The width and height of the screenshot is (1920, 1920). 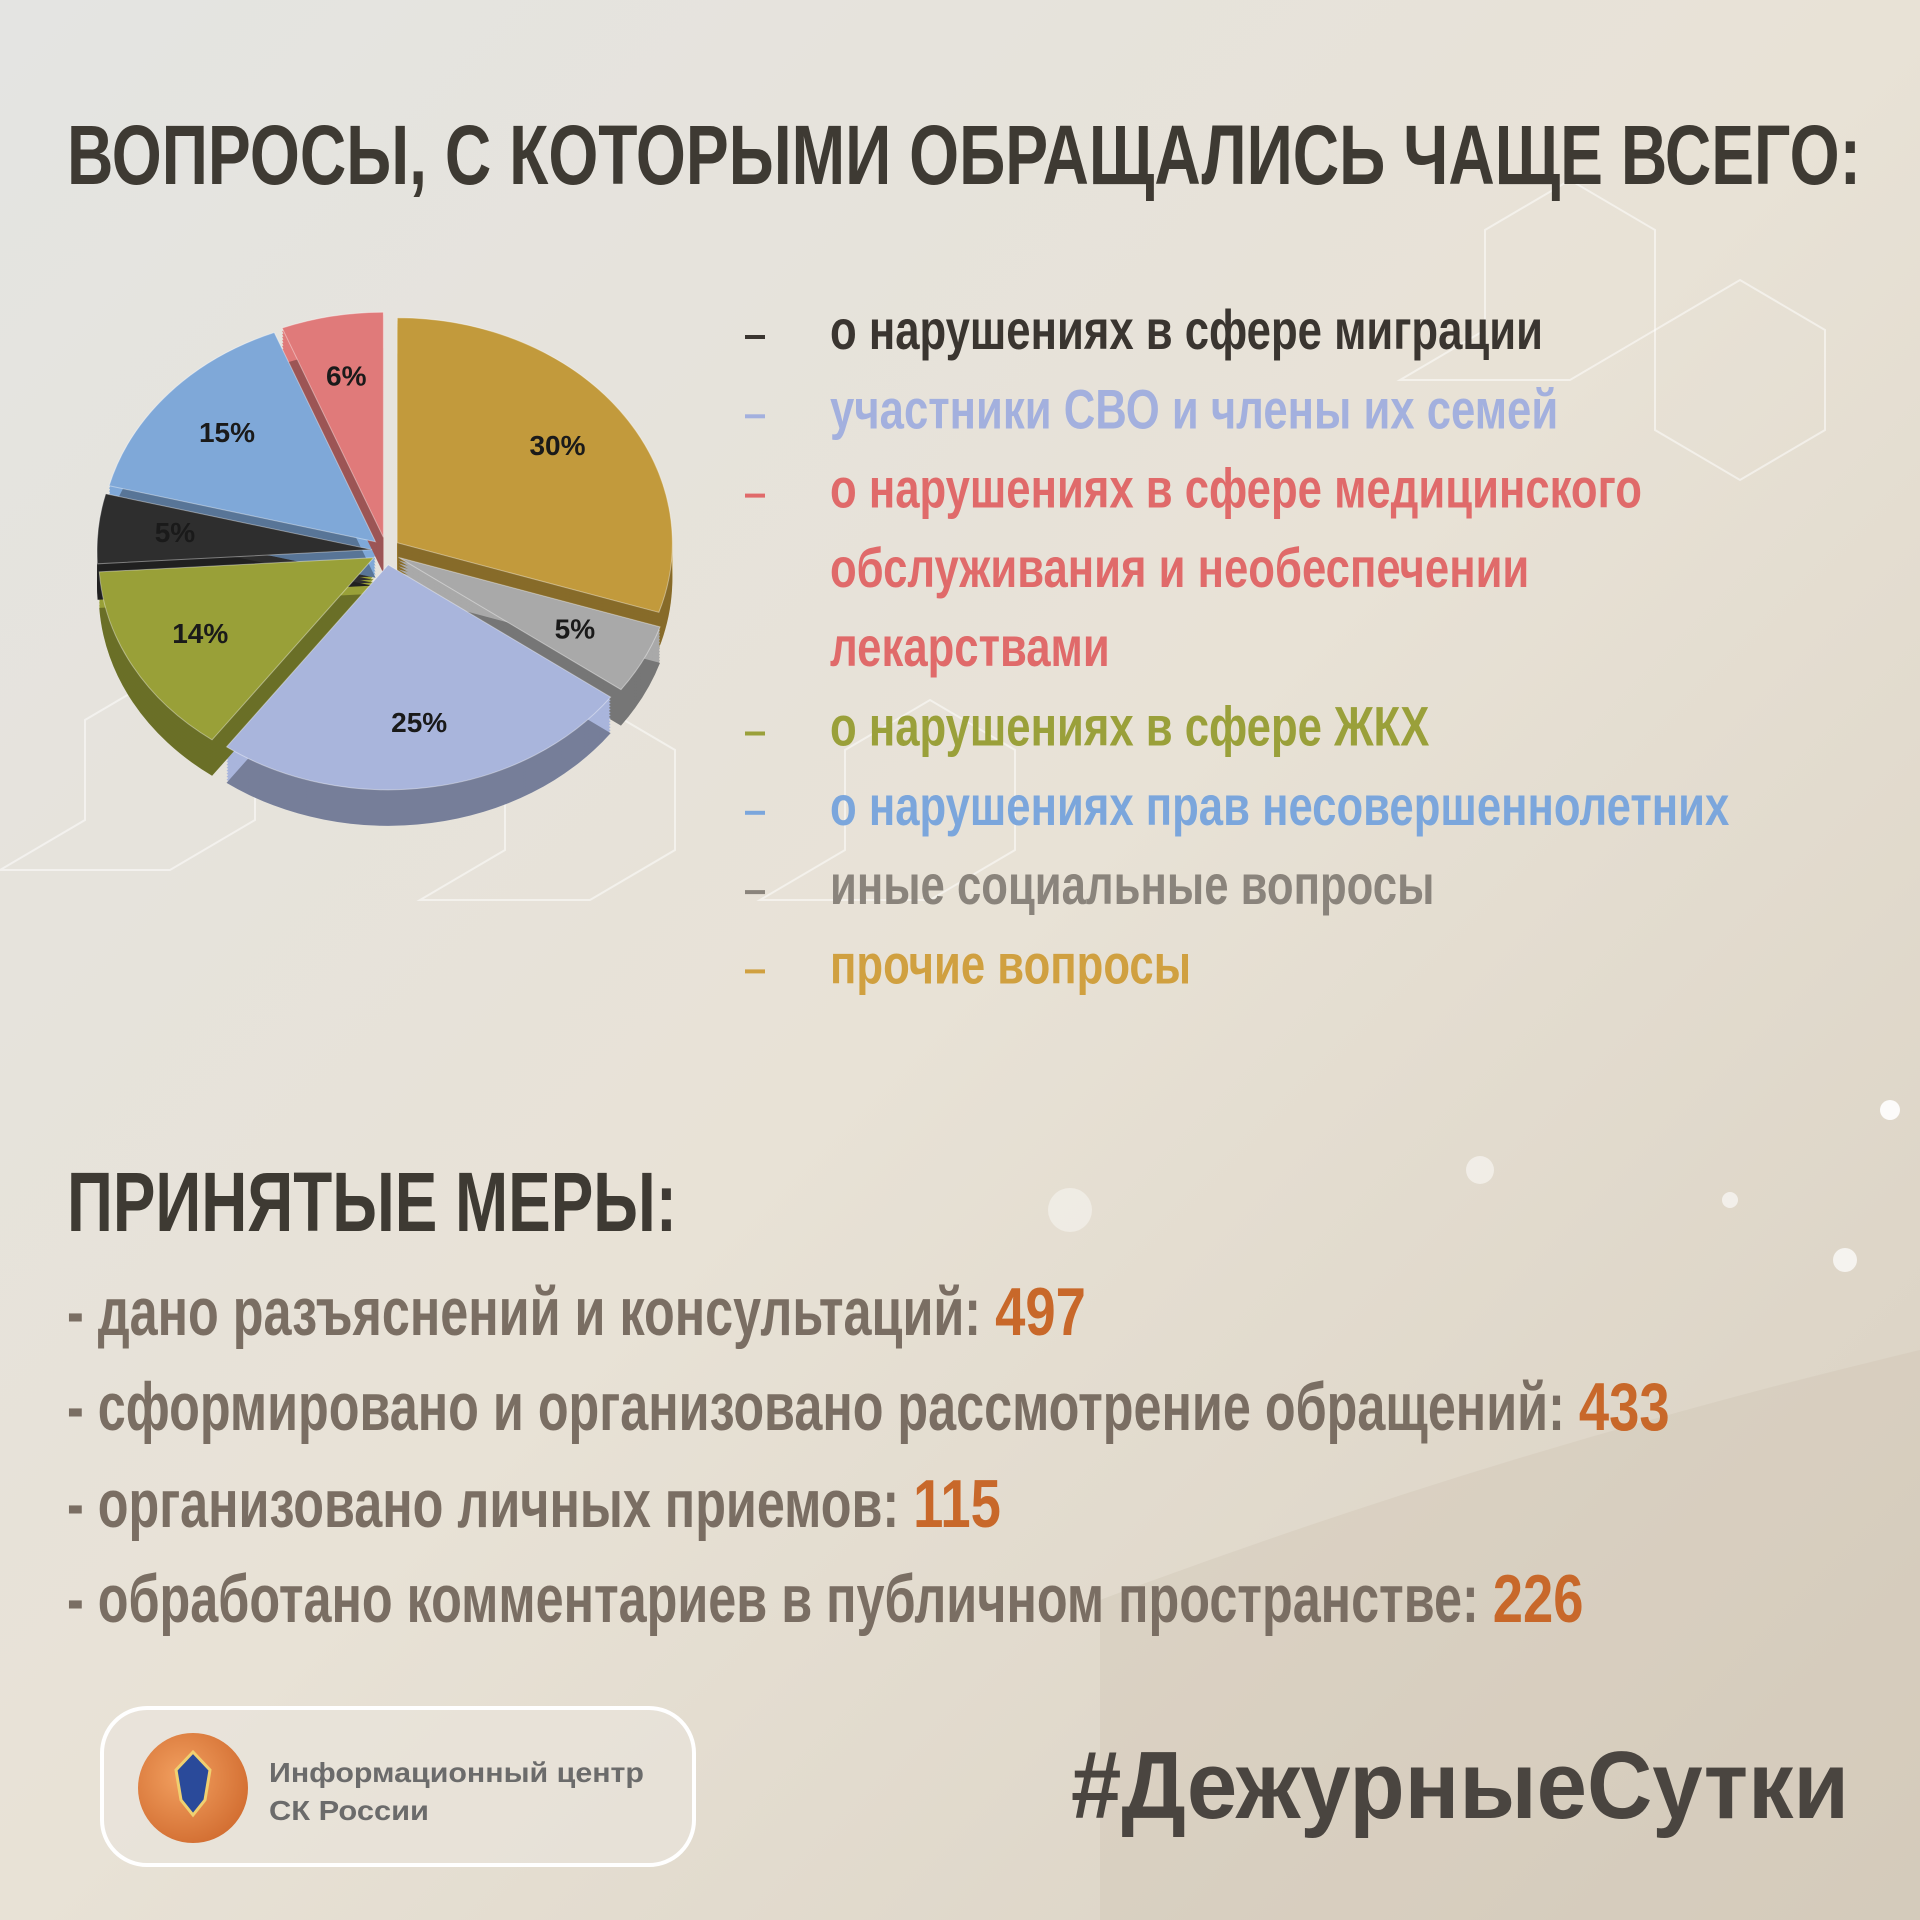 I want to click on legend-text: о нарушениях в сфере миграции, so click(x=1186, y=329).